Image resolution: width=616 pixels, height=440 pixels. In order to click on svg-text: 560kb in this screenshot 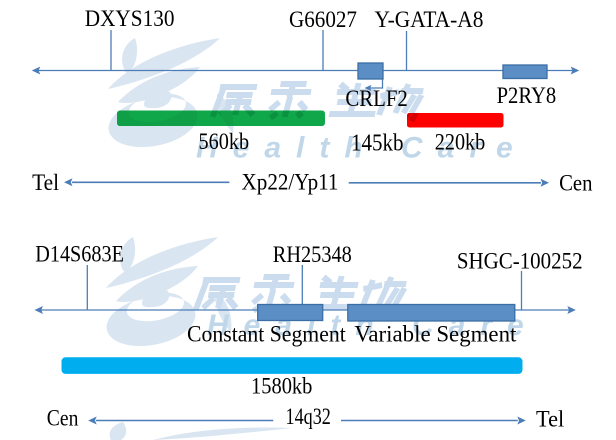, I will do `click(224, 141)`.